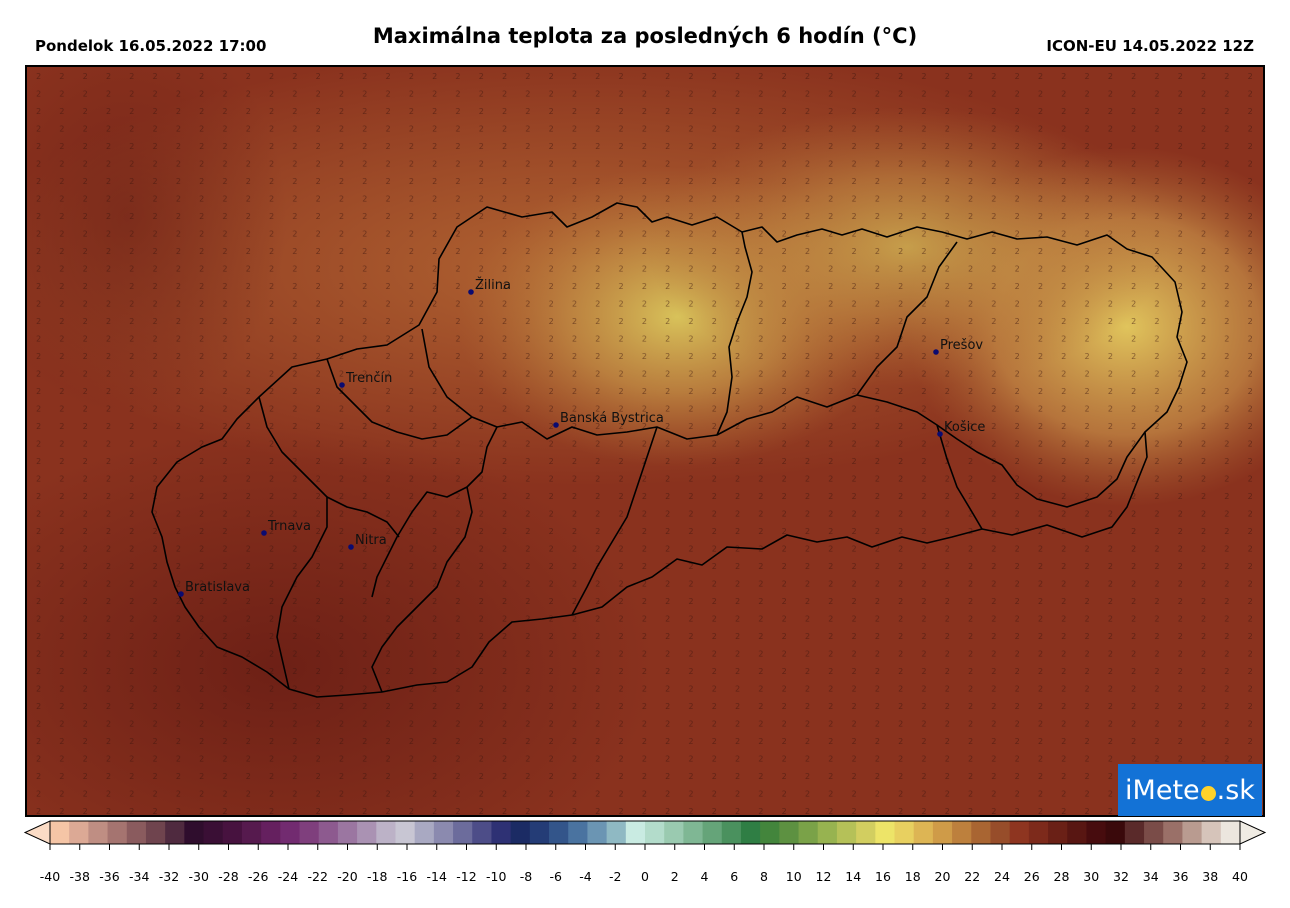  What do you see at coordinates (289, 526) in the screenshot?
I see `city-label-trnava: Trnava` at bounding box center [289, 526].